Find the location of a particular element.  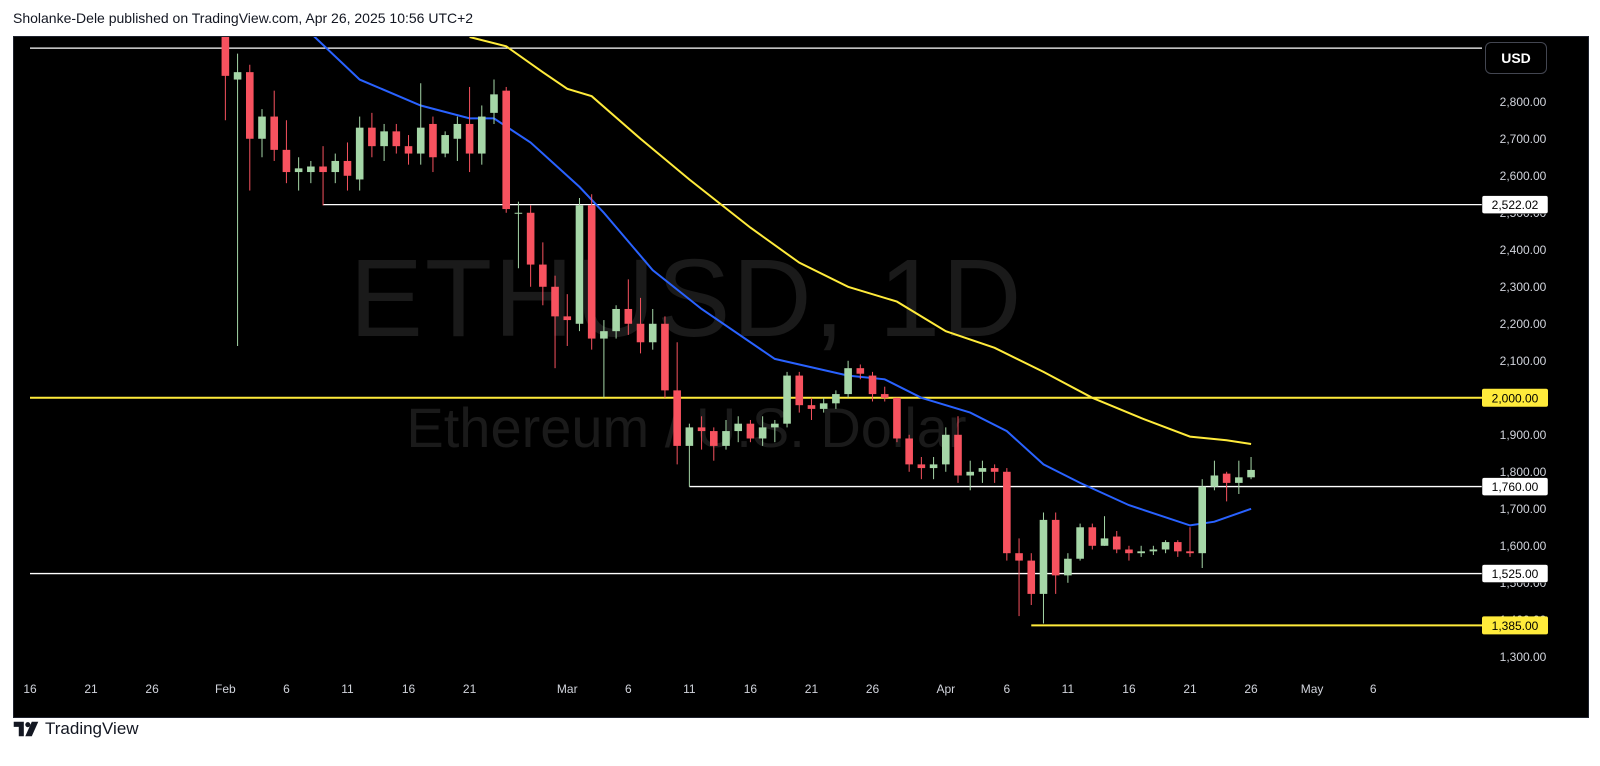

tradingview-logo-icon is located at coordinates (26, 729).